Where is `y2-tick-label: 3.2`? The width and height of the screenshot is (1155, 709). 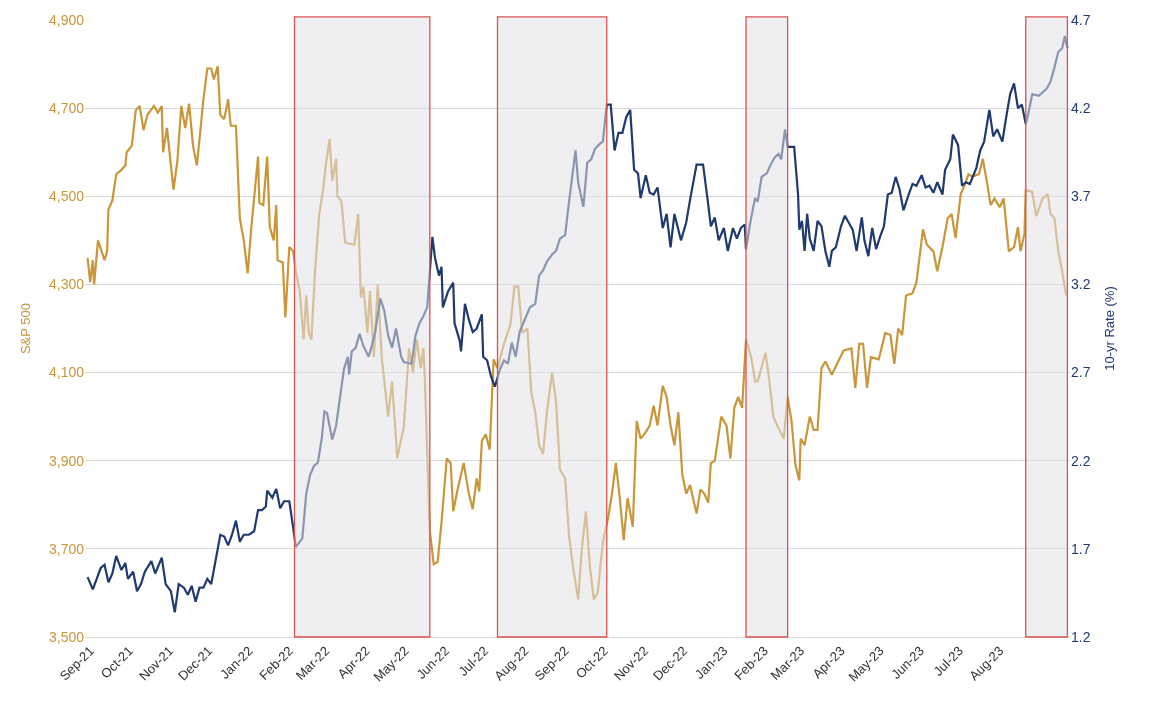 y2-tick-label: 3.2 is located at coordinates (1081, 284).